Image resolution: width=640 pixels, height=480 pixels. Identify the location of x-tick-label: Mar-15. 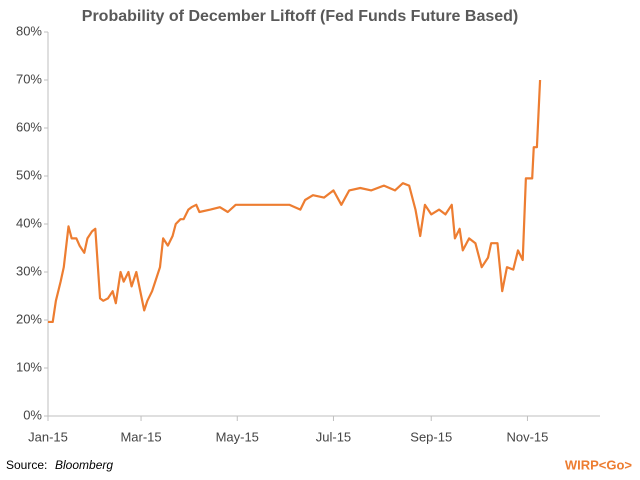
(140, 436).